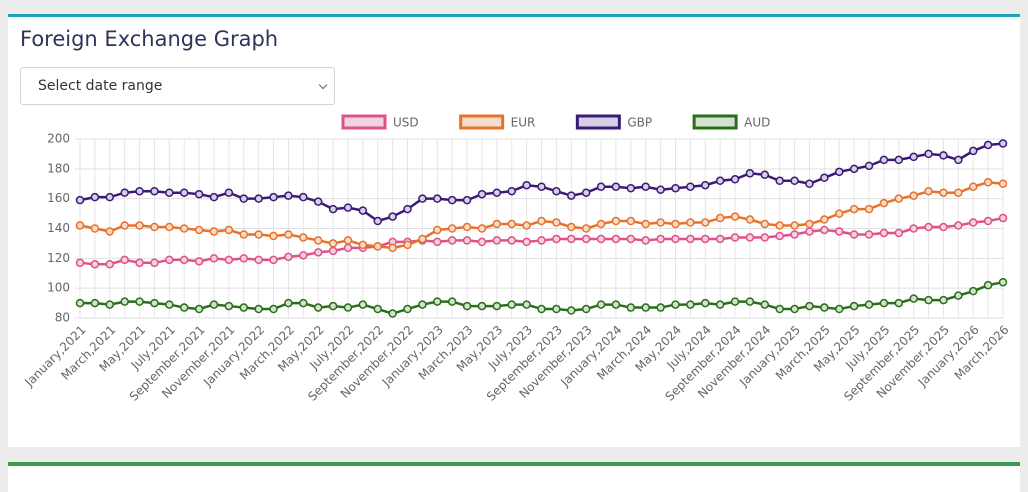 Image resolution: width=1028 pixels, height=492 pixels. What do you see at coordinates (58, 198) in the screenshot?
I see `y-tick-label: 160` at bounding box center [58, 198].